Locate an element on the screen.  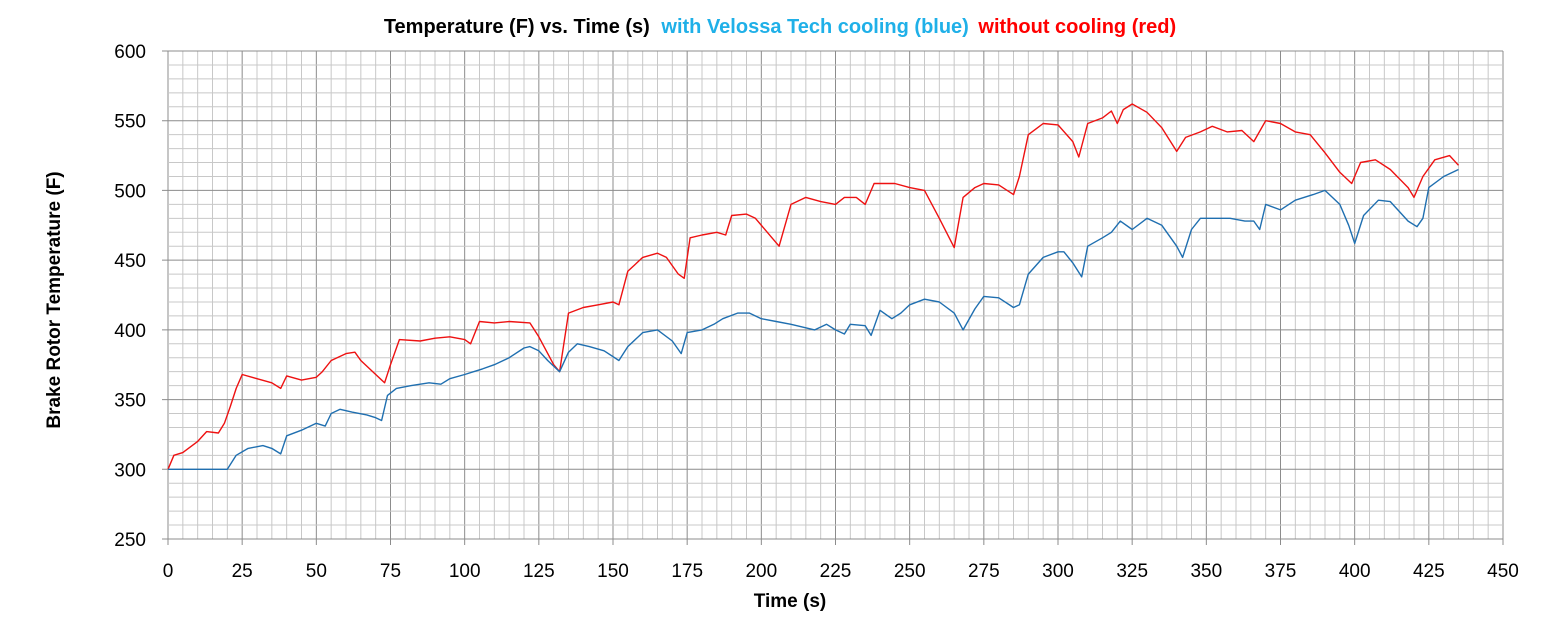
y-tick-label: 300 is located at coordinates (130, 470).